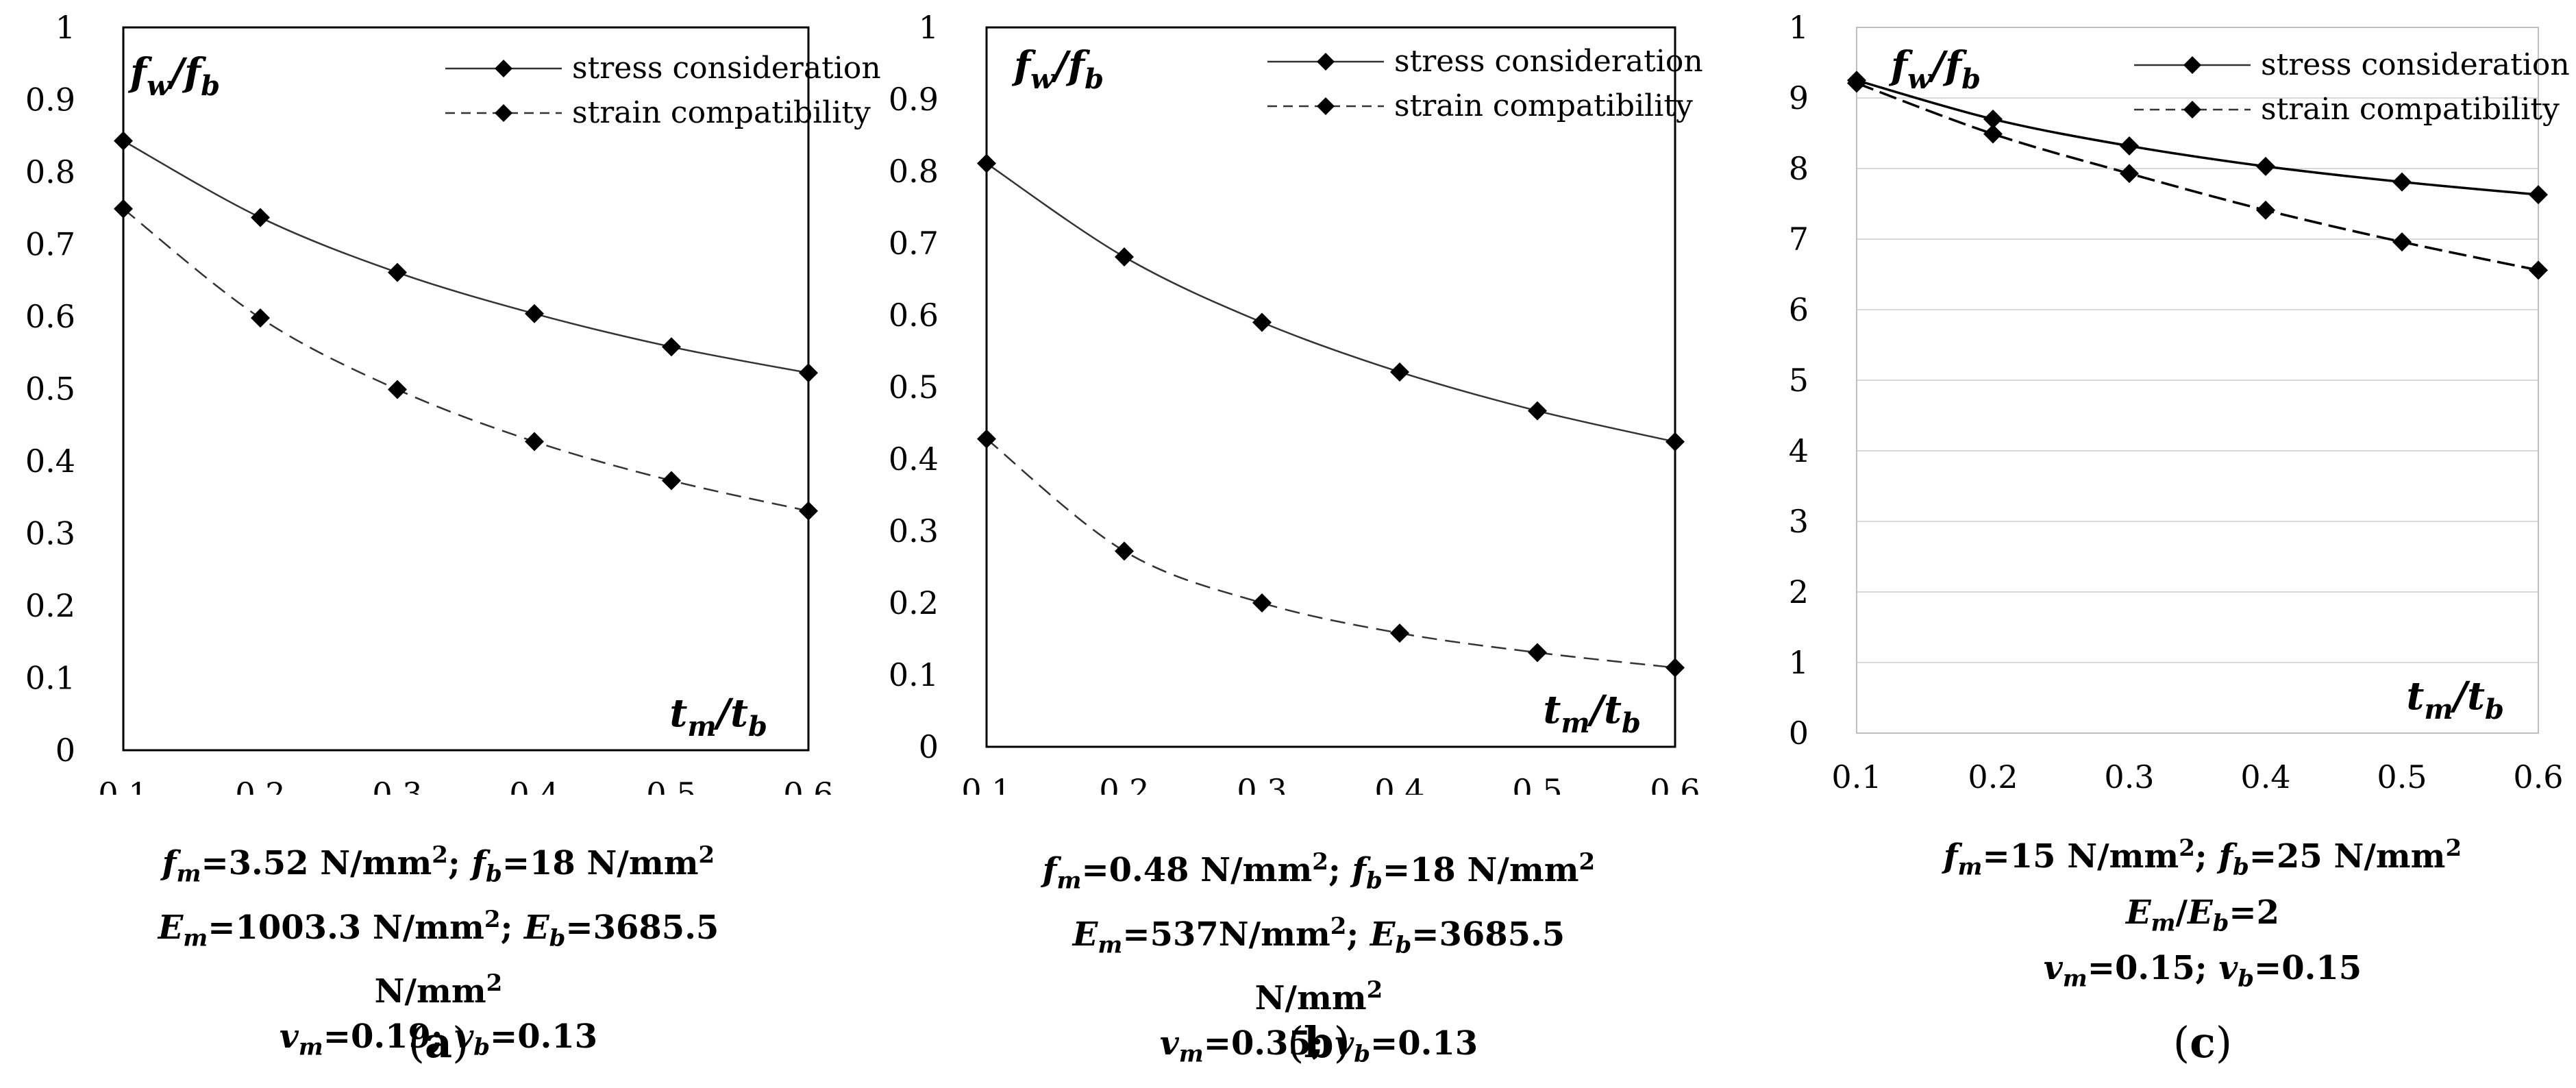  I want to click on parameters-line: vm=0.19; vb=0.13, so click(438, 1039).